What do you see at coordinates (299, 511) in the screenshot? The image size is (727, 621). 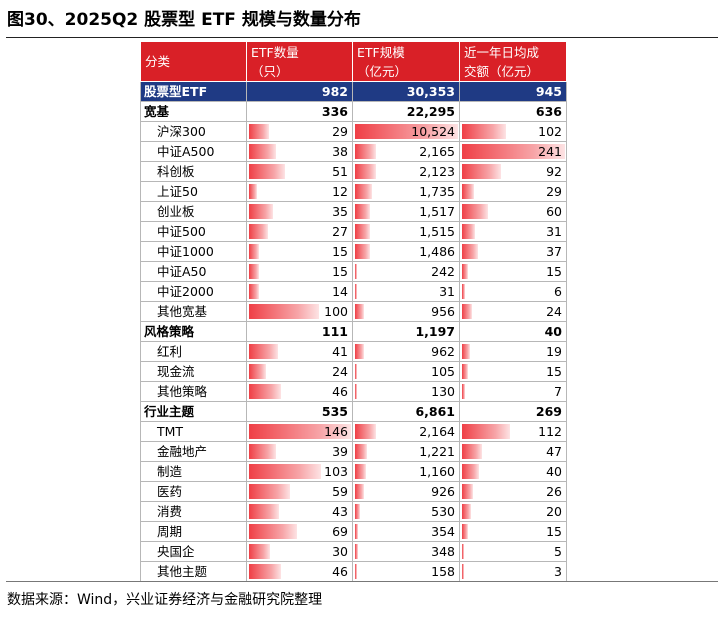 I see `count-cell: 43` at bounding box center [299, 511].